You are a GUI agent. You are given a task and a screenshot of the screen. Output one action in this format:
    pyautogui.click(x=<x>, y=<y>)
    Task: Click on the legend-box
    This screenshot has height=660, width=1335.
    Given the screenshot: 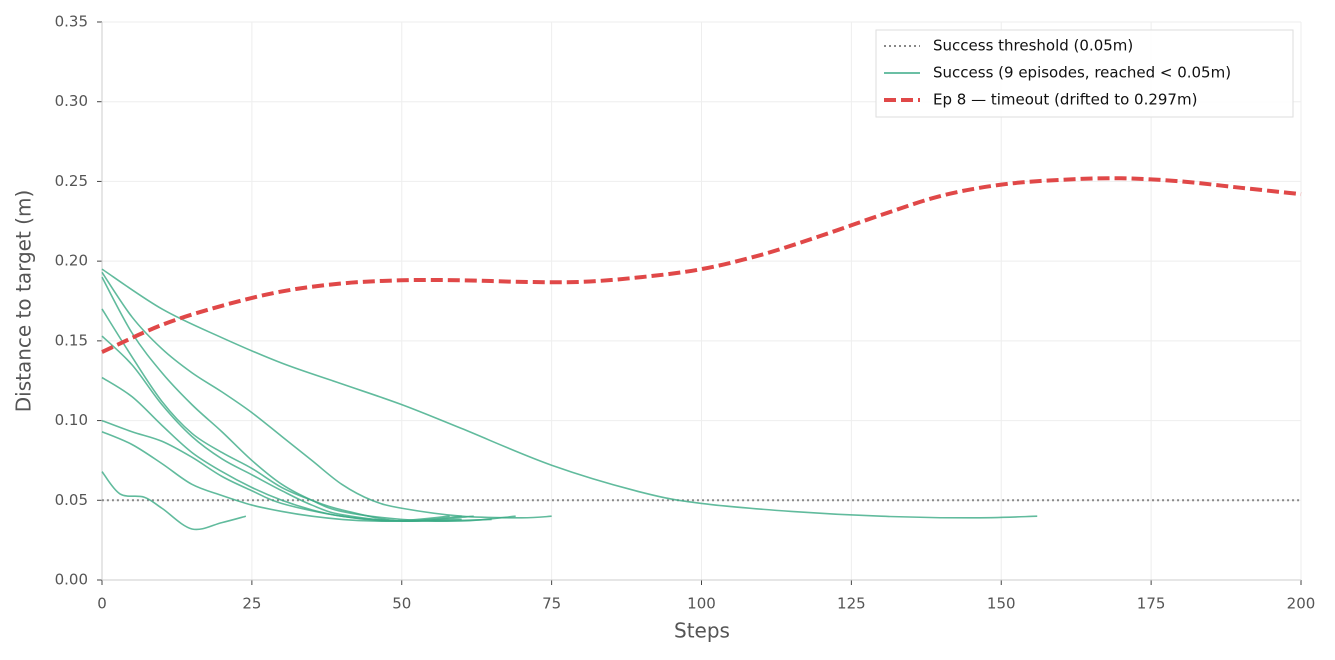 What is the action you would take?
    pyautogui.click(x=1084, y=73)
    